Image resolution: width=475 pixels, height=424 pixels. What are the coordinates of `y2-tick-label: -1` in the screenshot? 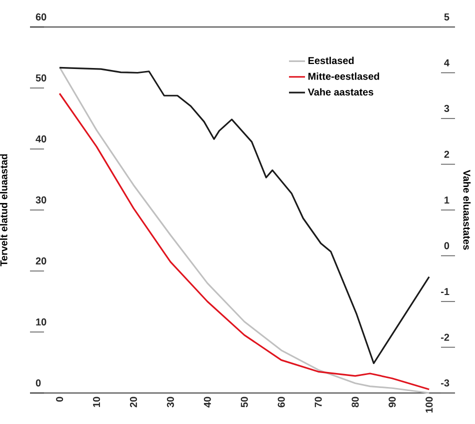 It's located at (445, 291).